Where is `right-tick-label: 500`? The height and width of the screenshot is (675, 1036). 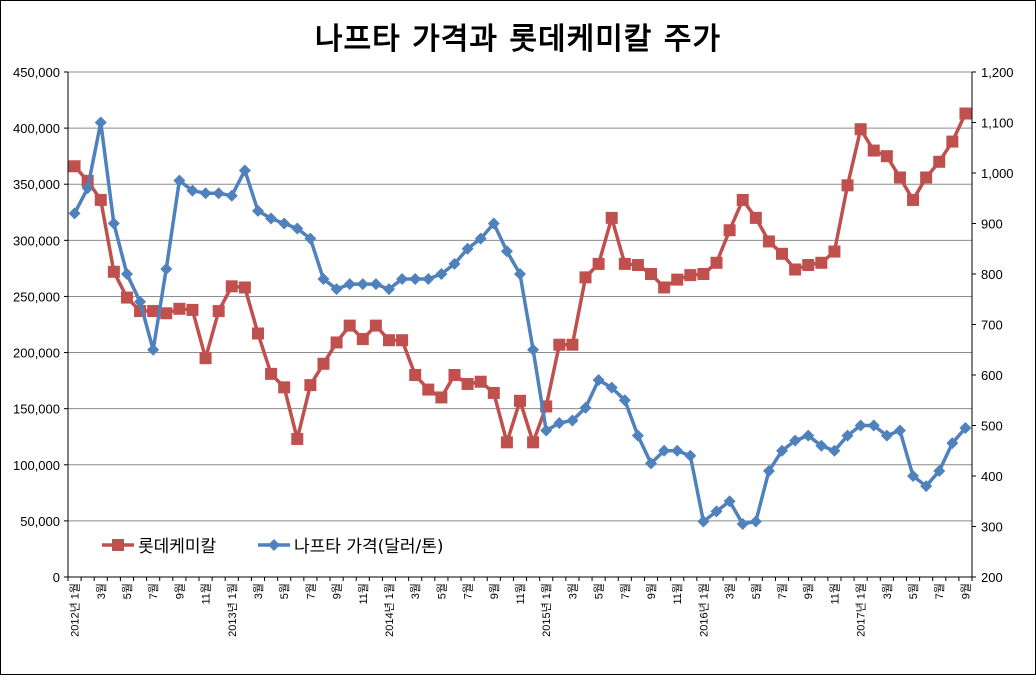
right-tick-label: 500 is located at coordinates (992, 426).